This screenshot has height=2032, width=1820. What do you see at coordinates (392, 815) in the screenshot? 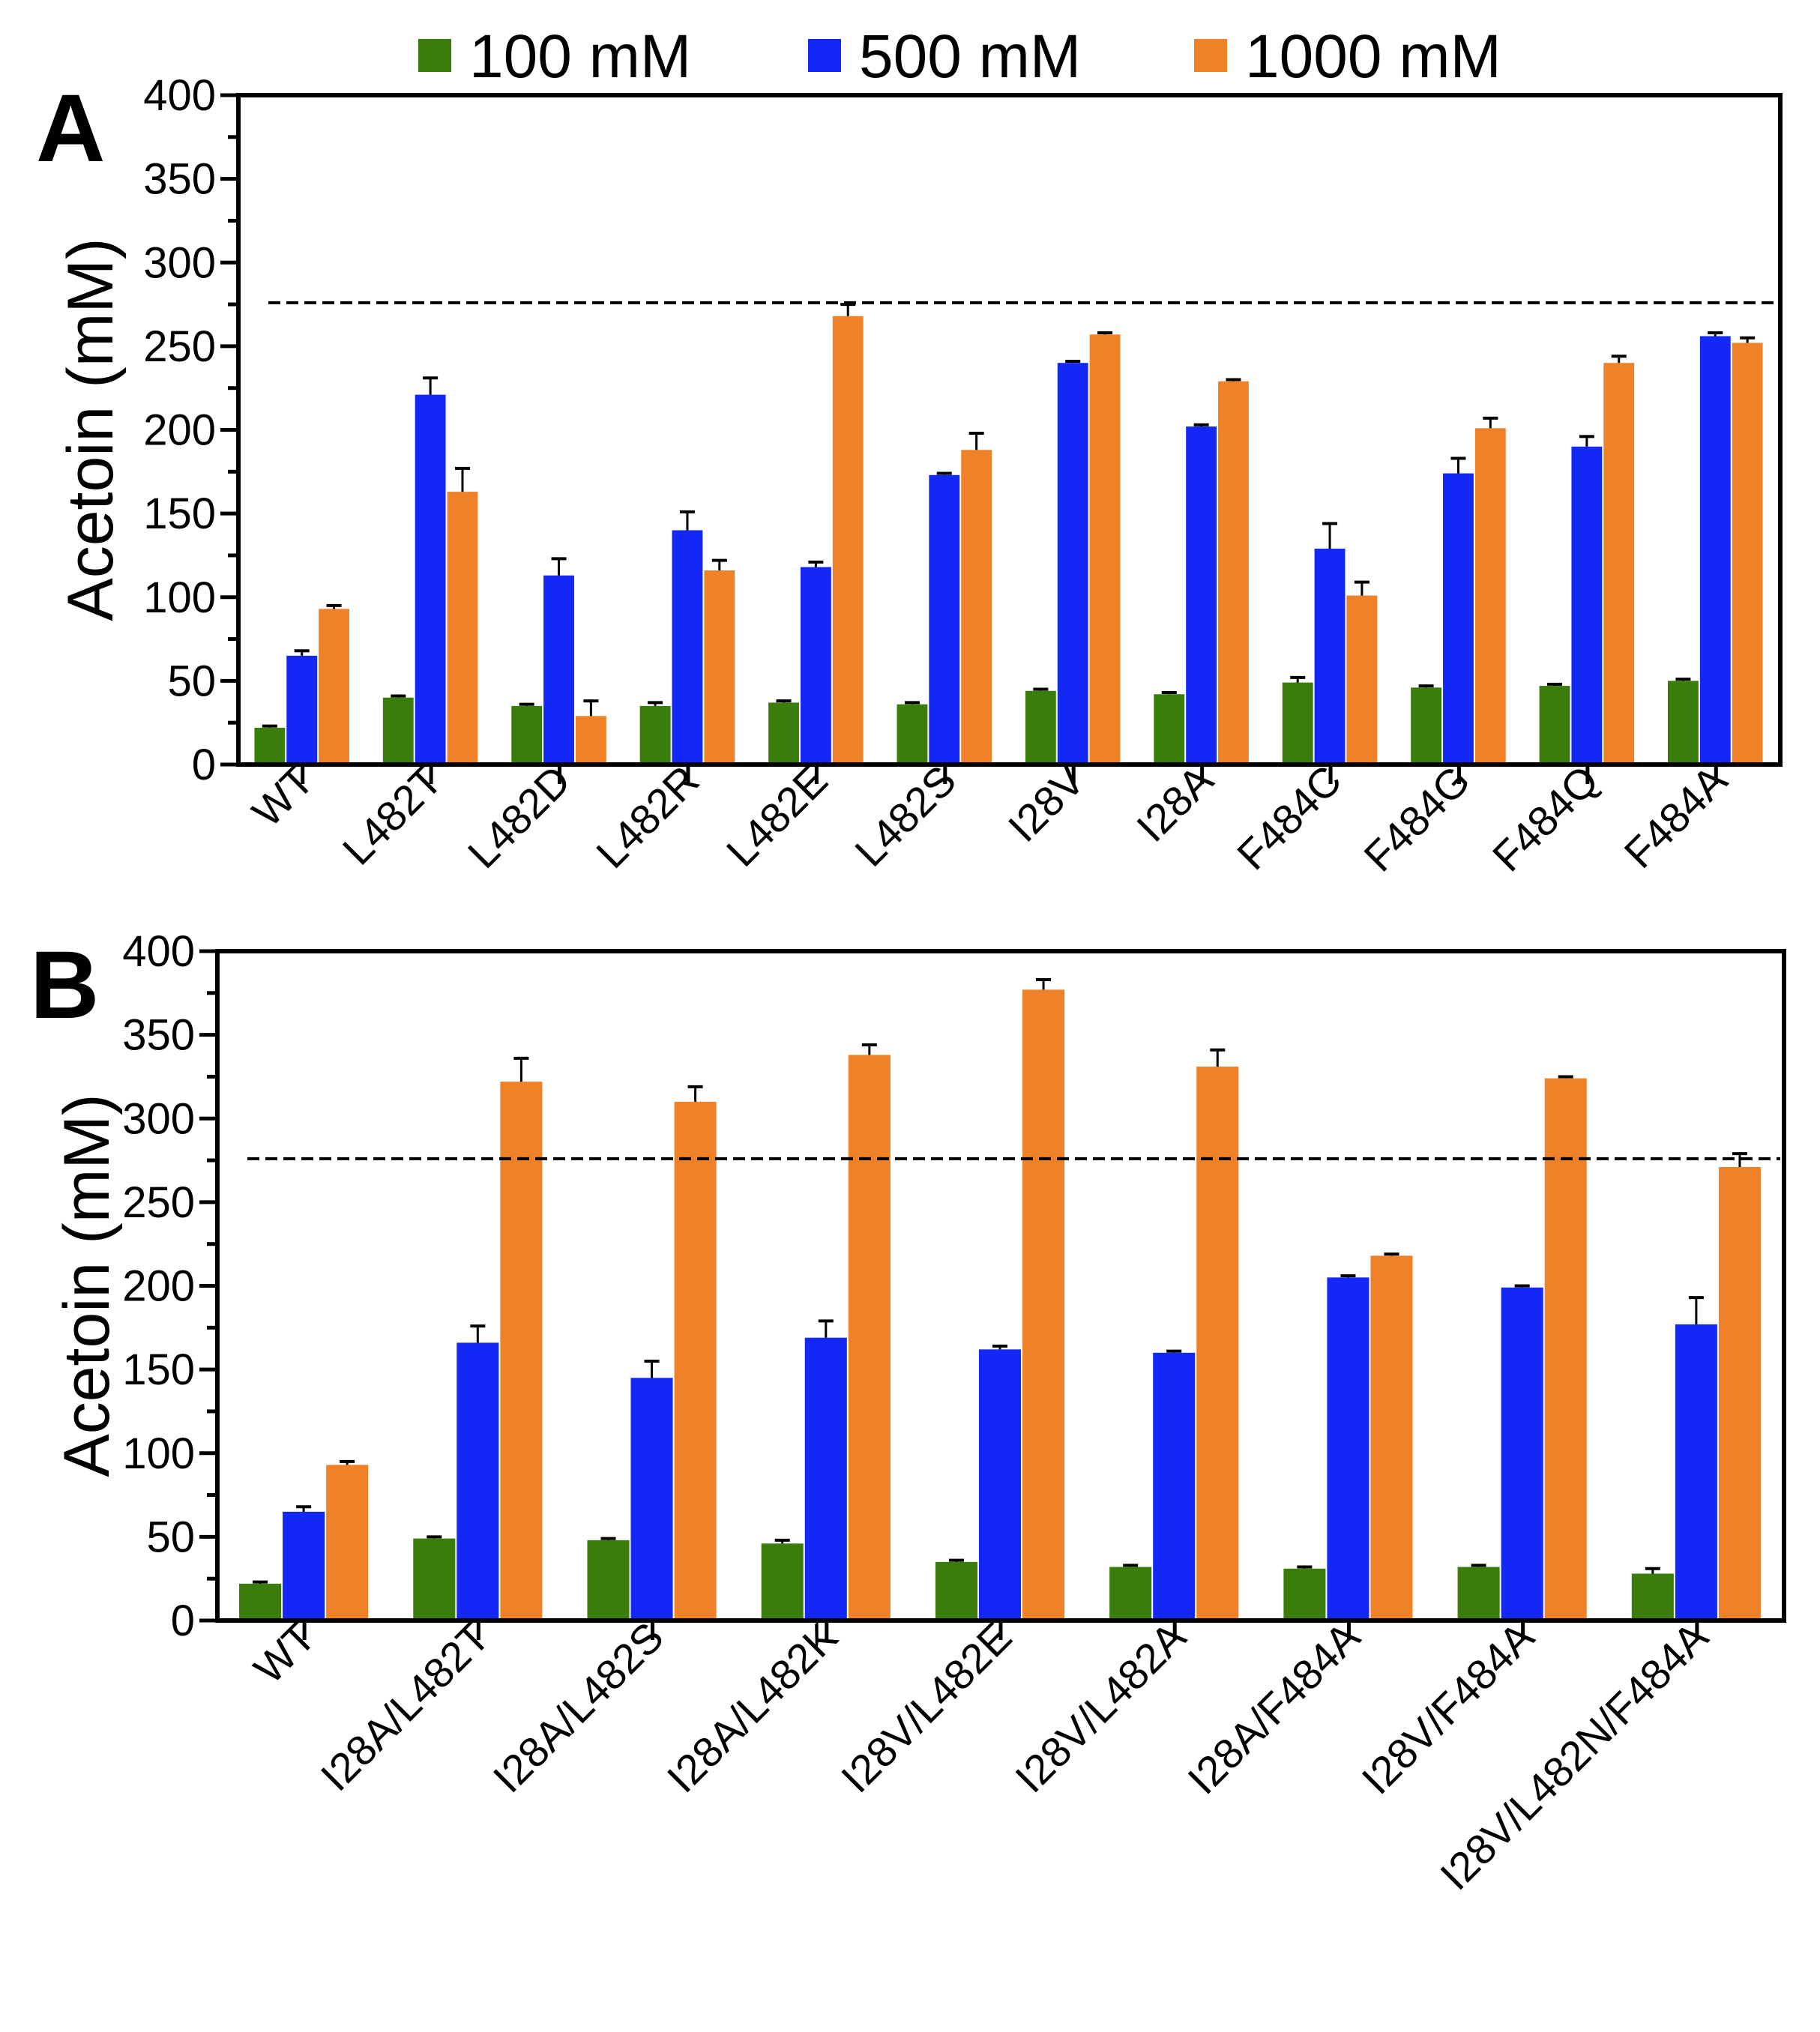
I see `x-tick-label: L482T` at bounding box center [392, 815].